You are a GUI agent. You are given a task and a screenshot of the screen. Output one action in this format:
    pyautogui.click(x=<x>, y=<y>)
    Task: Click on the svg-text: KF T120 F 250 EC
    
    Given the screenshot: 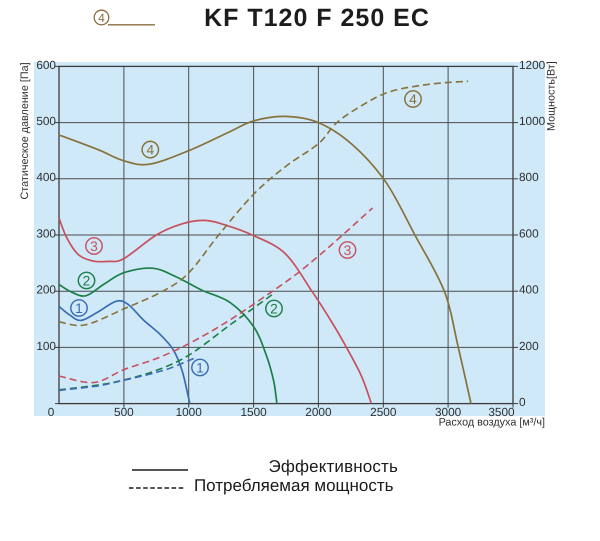 What is the action you would take?
    pyautogui.click(x=317, y=18)
    